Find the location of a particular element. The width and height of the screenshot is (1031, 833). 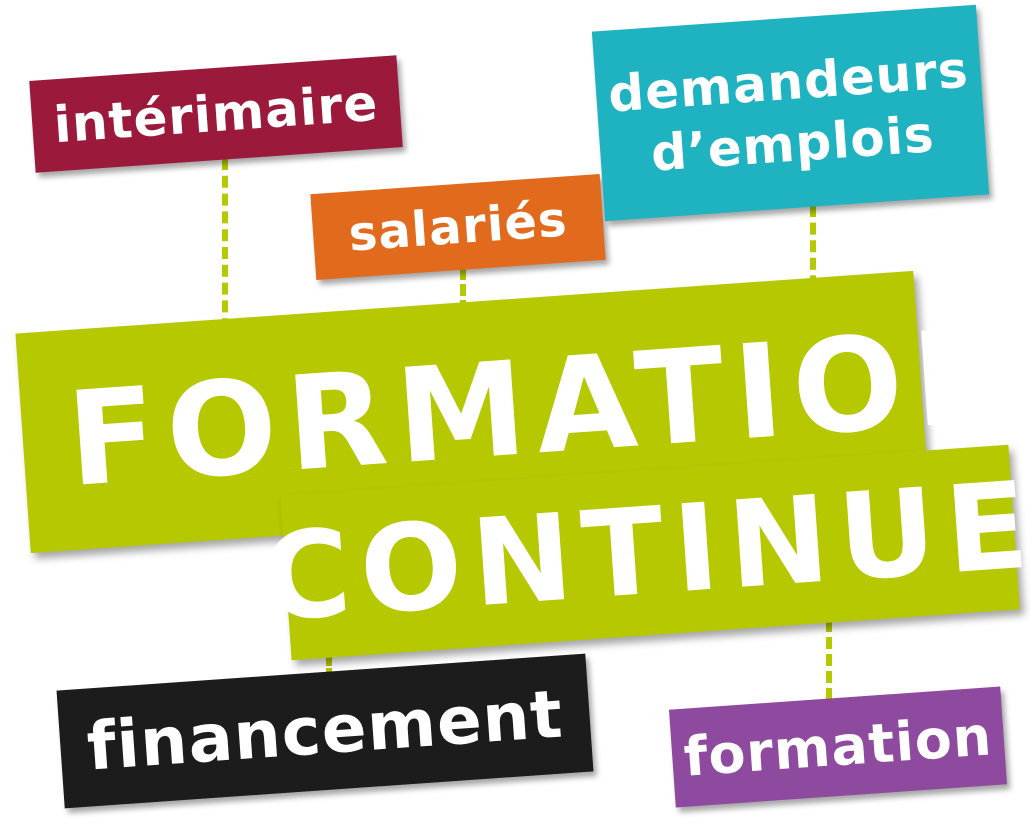

connector-formation is located at coordinates (829, 660).